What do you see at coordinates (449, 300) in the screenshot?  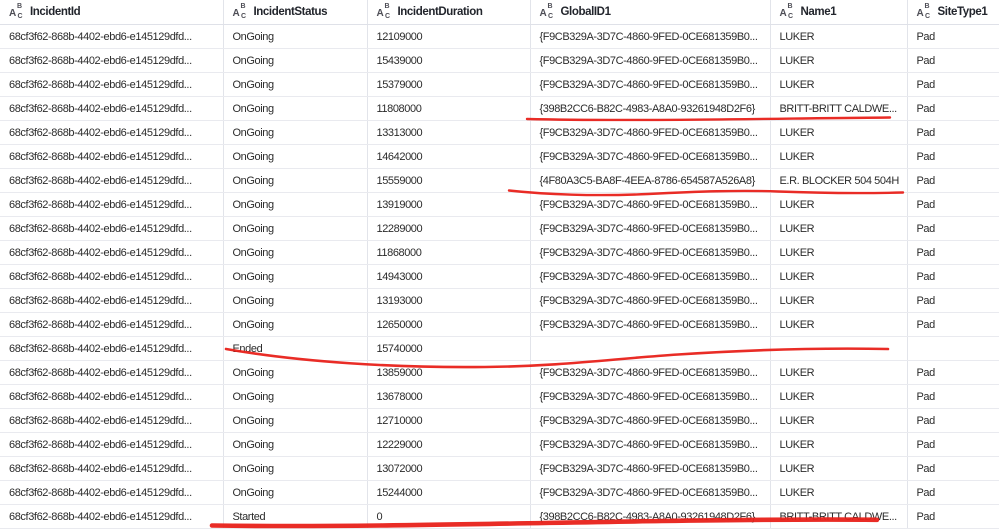 I see `cell-incidentduration: 13193000` at bounding box center [449, 300].